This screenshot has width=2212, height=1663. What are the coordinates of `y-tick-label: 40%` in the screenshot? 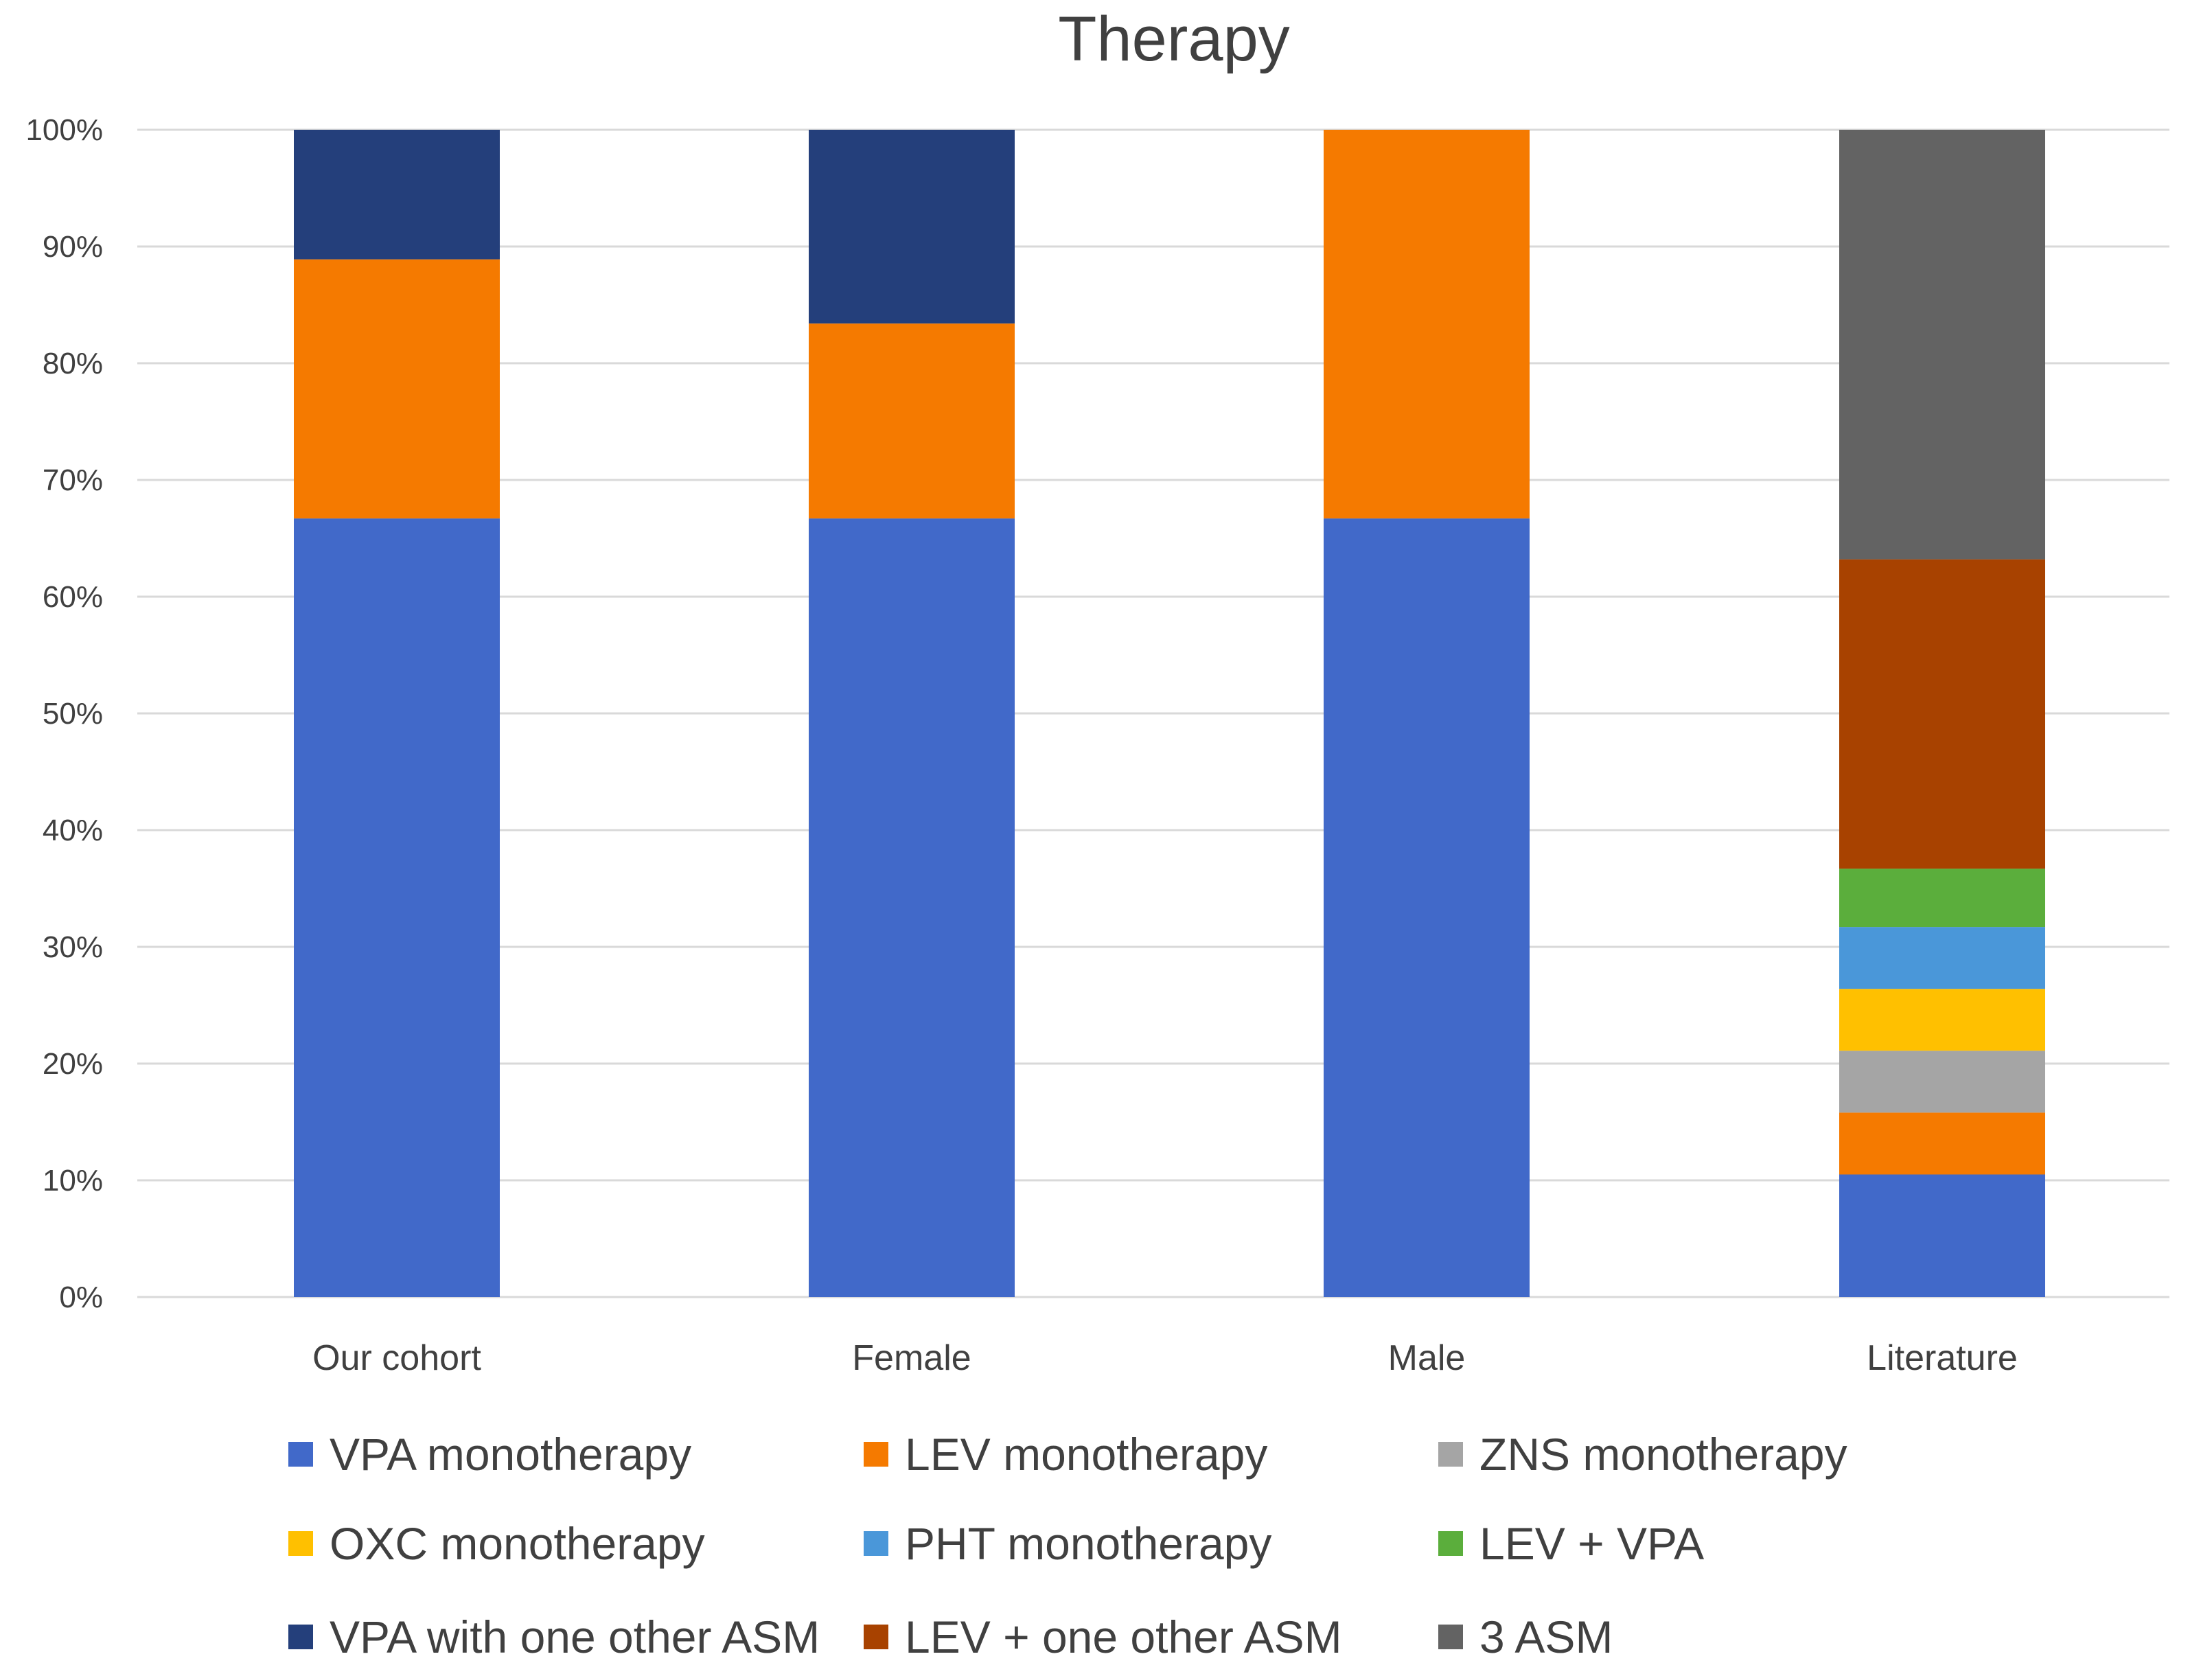 It's located at (73, 830).